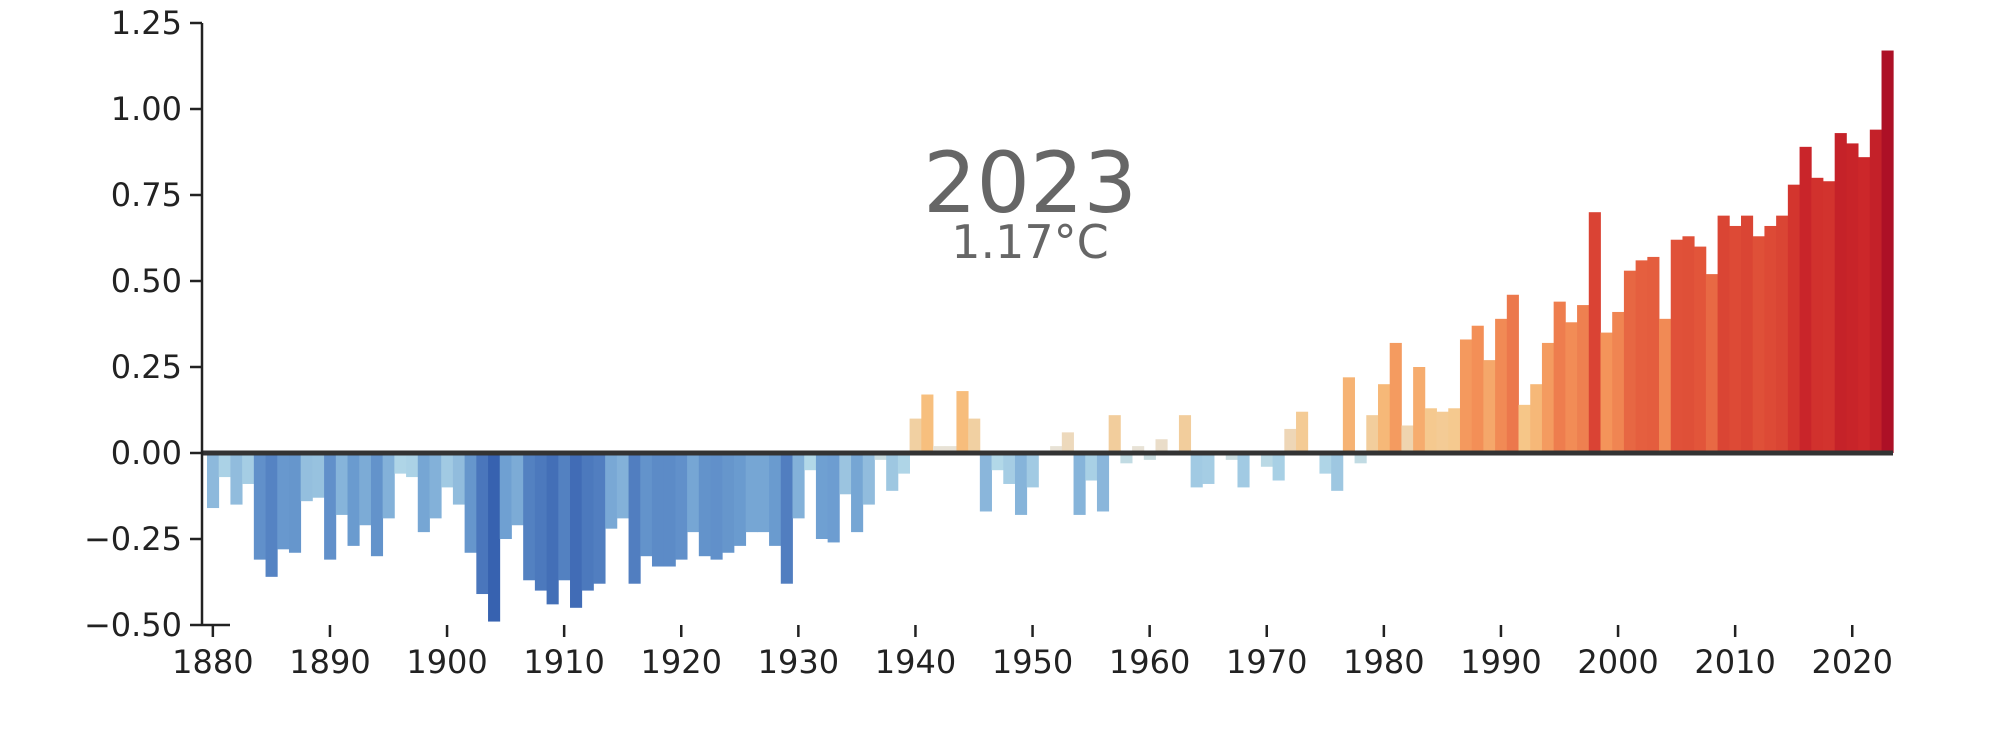 This screenshot has width=2000, height=739. I want to click on bar-1987, so click(1466, 396).